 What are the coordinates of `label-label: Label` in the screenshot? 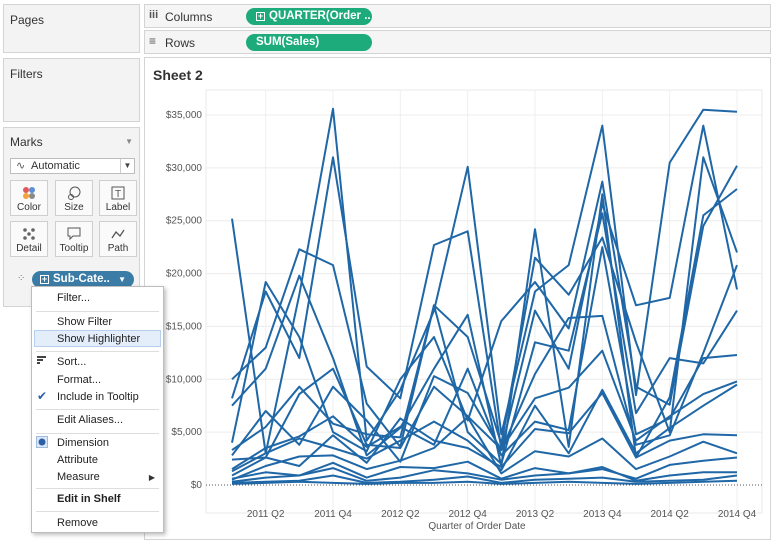 It's located at (118, 207).